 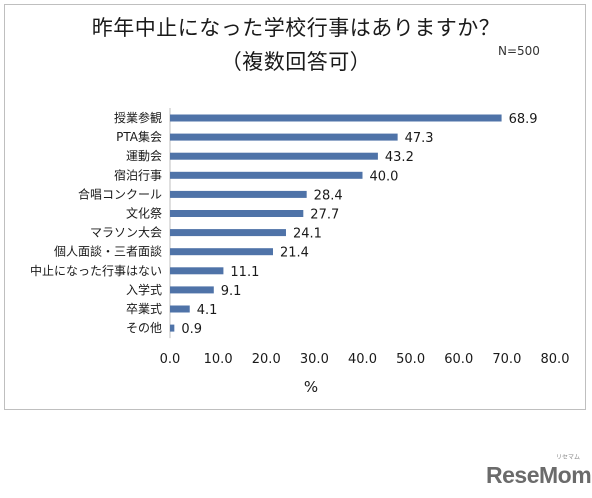 What do you see at coordinates (96, 270) in the screenshot?
I see `category-label: 中止になった行事はない` at bounding box center [96, 270].